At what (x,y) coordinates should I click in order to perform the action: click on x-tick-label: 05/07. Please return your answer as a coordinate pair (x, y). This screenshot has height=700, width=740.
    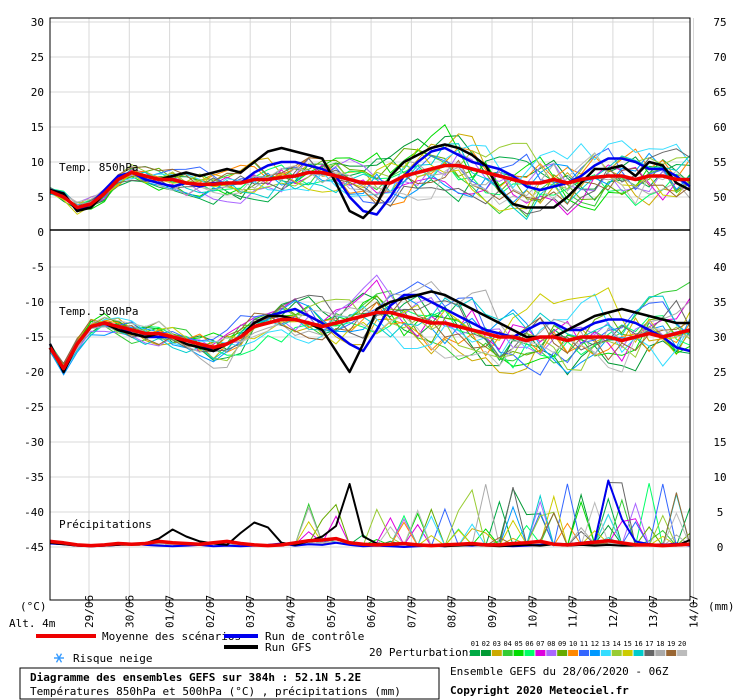
    Looking at the image, I should click on (331, 611).